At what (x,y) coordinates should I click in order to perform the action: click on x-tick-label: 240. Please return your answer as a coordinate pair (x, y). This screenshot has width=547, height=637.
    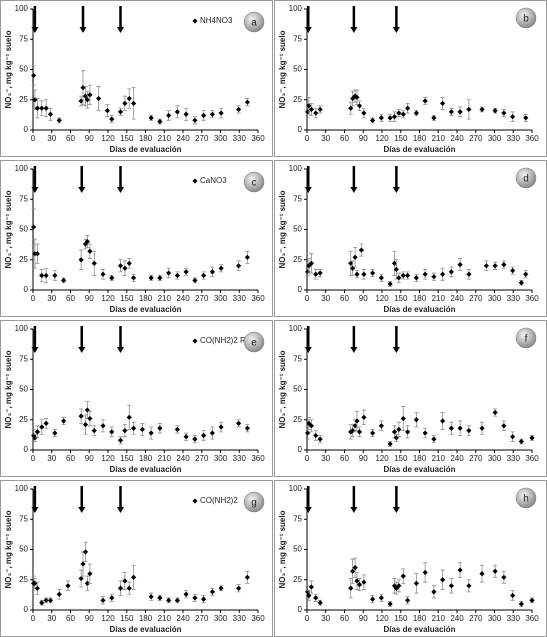
    Looking at the image, I should click on (183, 458).